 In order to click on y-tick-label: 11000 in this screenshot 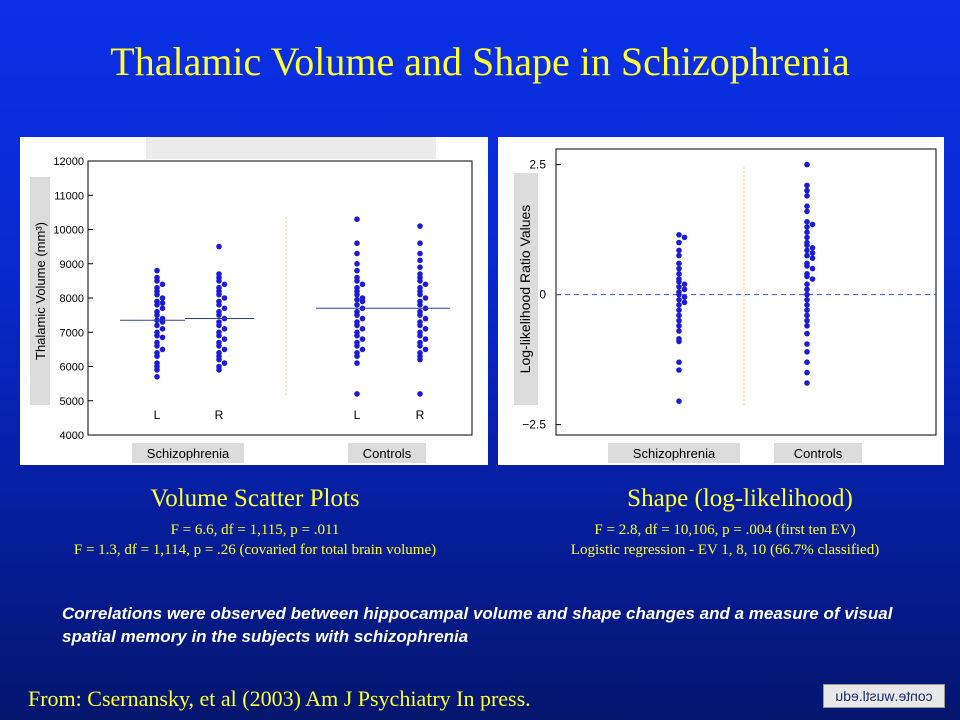, I will do `click(69, 196)`.